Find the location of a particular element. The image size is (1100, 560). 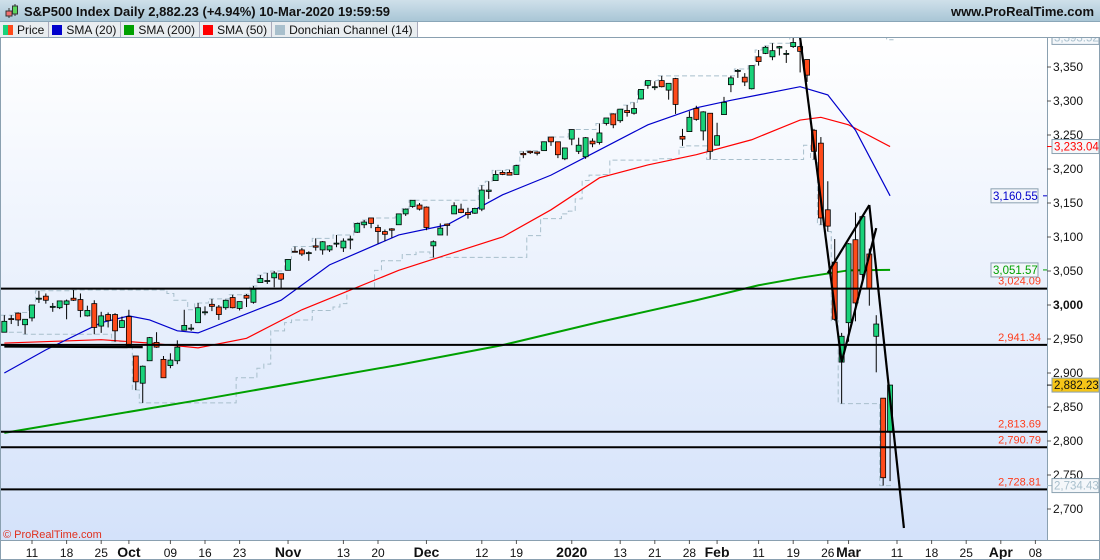

legend-item: SMA (200) is located at coordinates (161, 29).